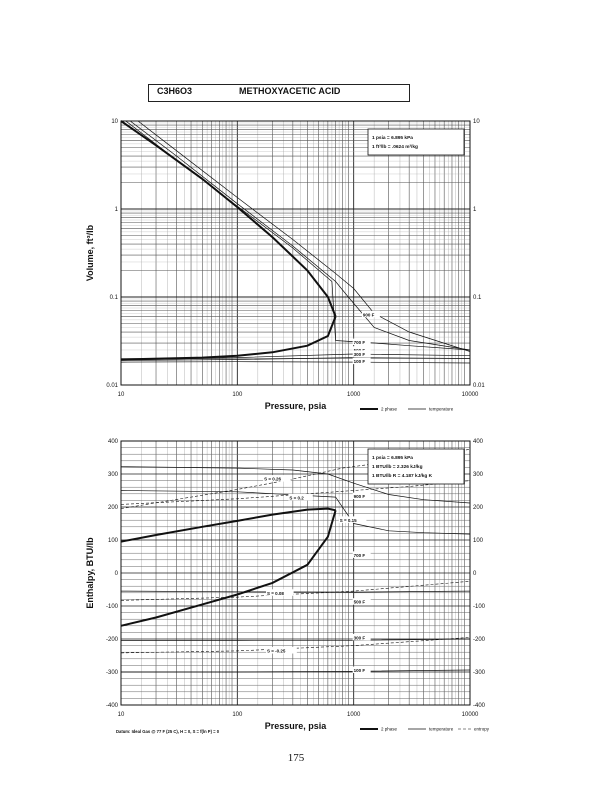  Describe the element at coordinates (470, 395) in the screenshot. I see `p1-x-tick-label: 10000` at that location.